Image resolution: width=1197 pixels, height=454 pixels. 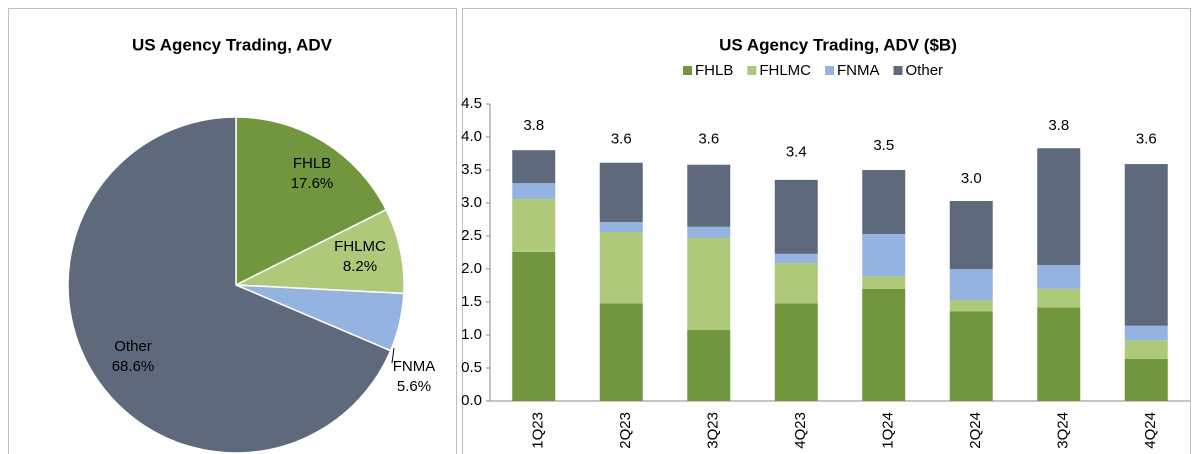 What do you see at coordinates (888, 430) in the screenshot?
I see `x-tick-label: 1Q24` at bounding box center [888, 430].